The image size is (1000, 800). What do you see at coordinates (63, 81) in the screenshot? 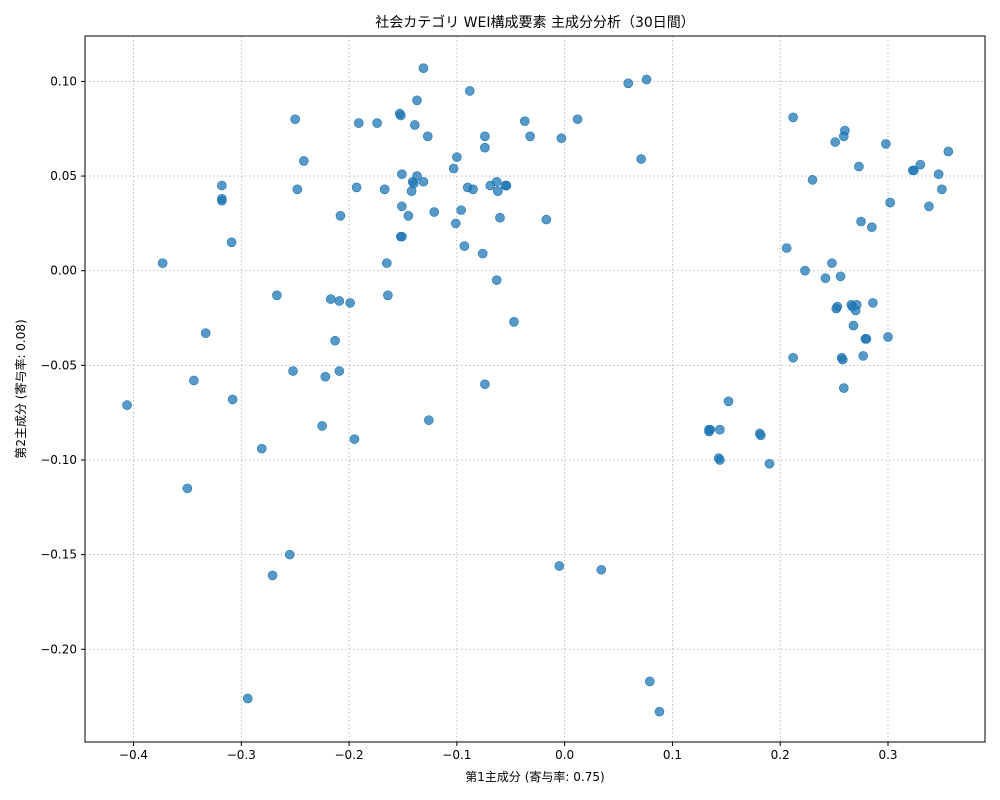
I see `y-tick-label: 0.10` at bounding box center [63, 81].